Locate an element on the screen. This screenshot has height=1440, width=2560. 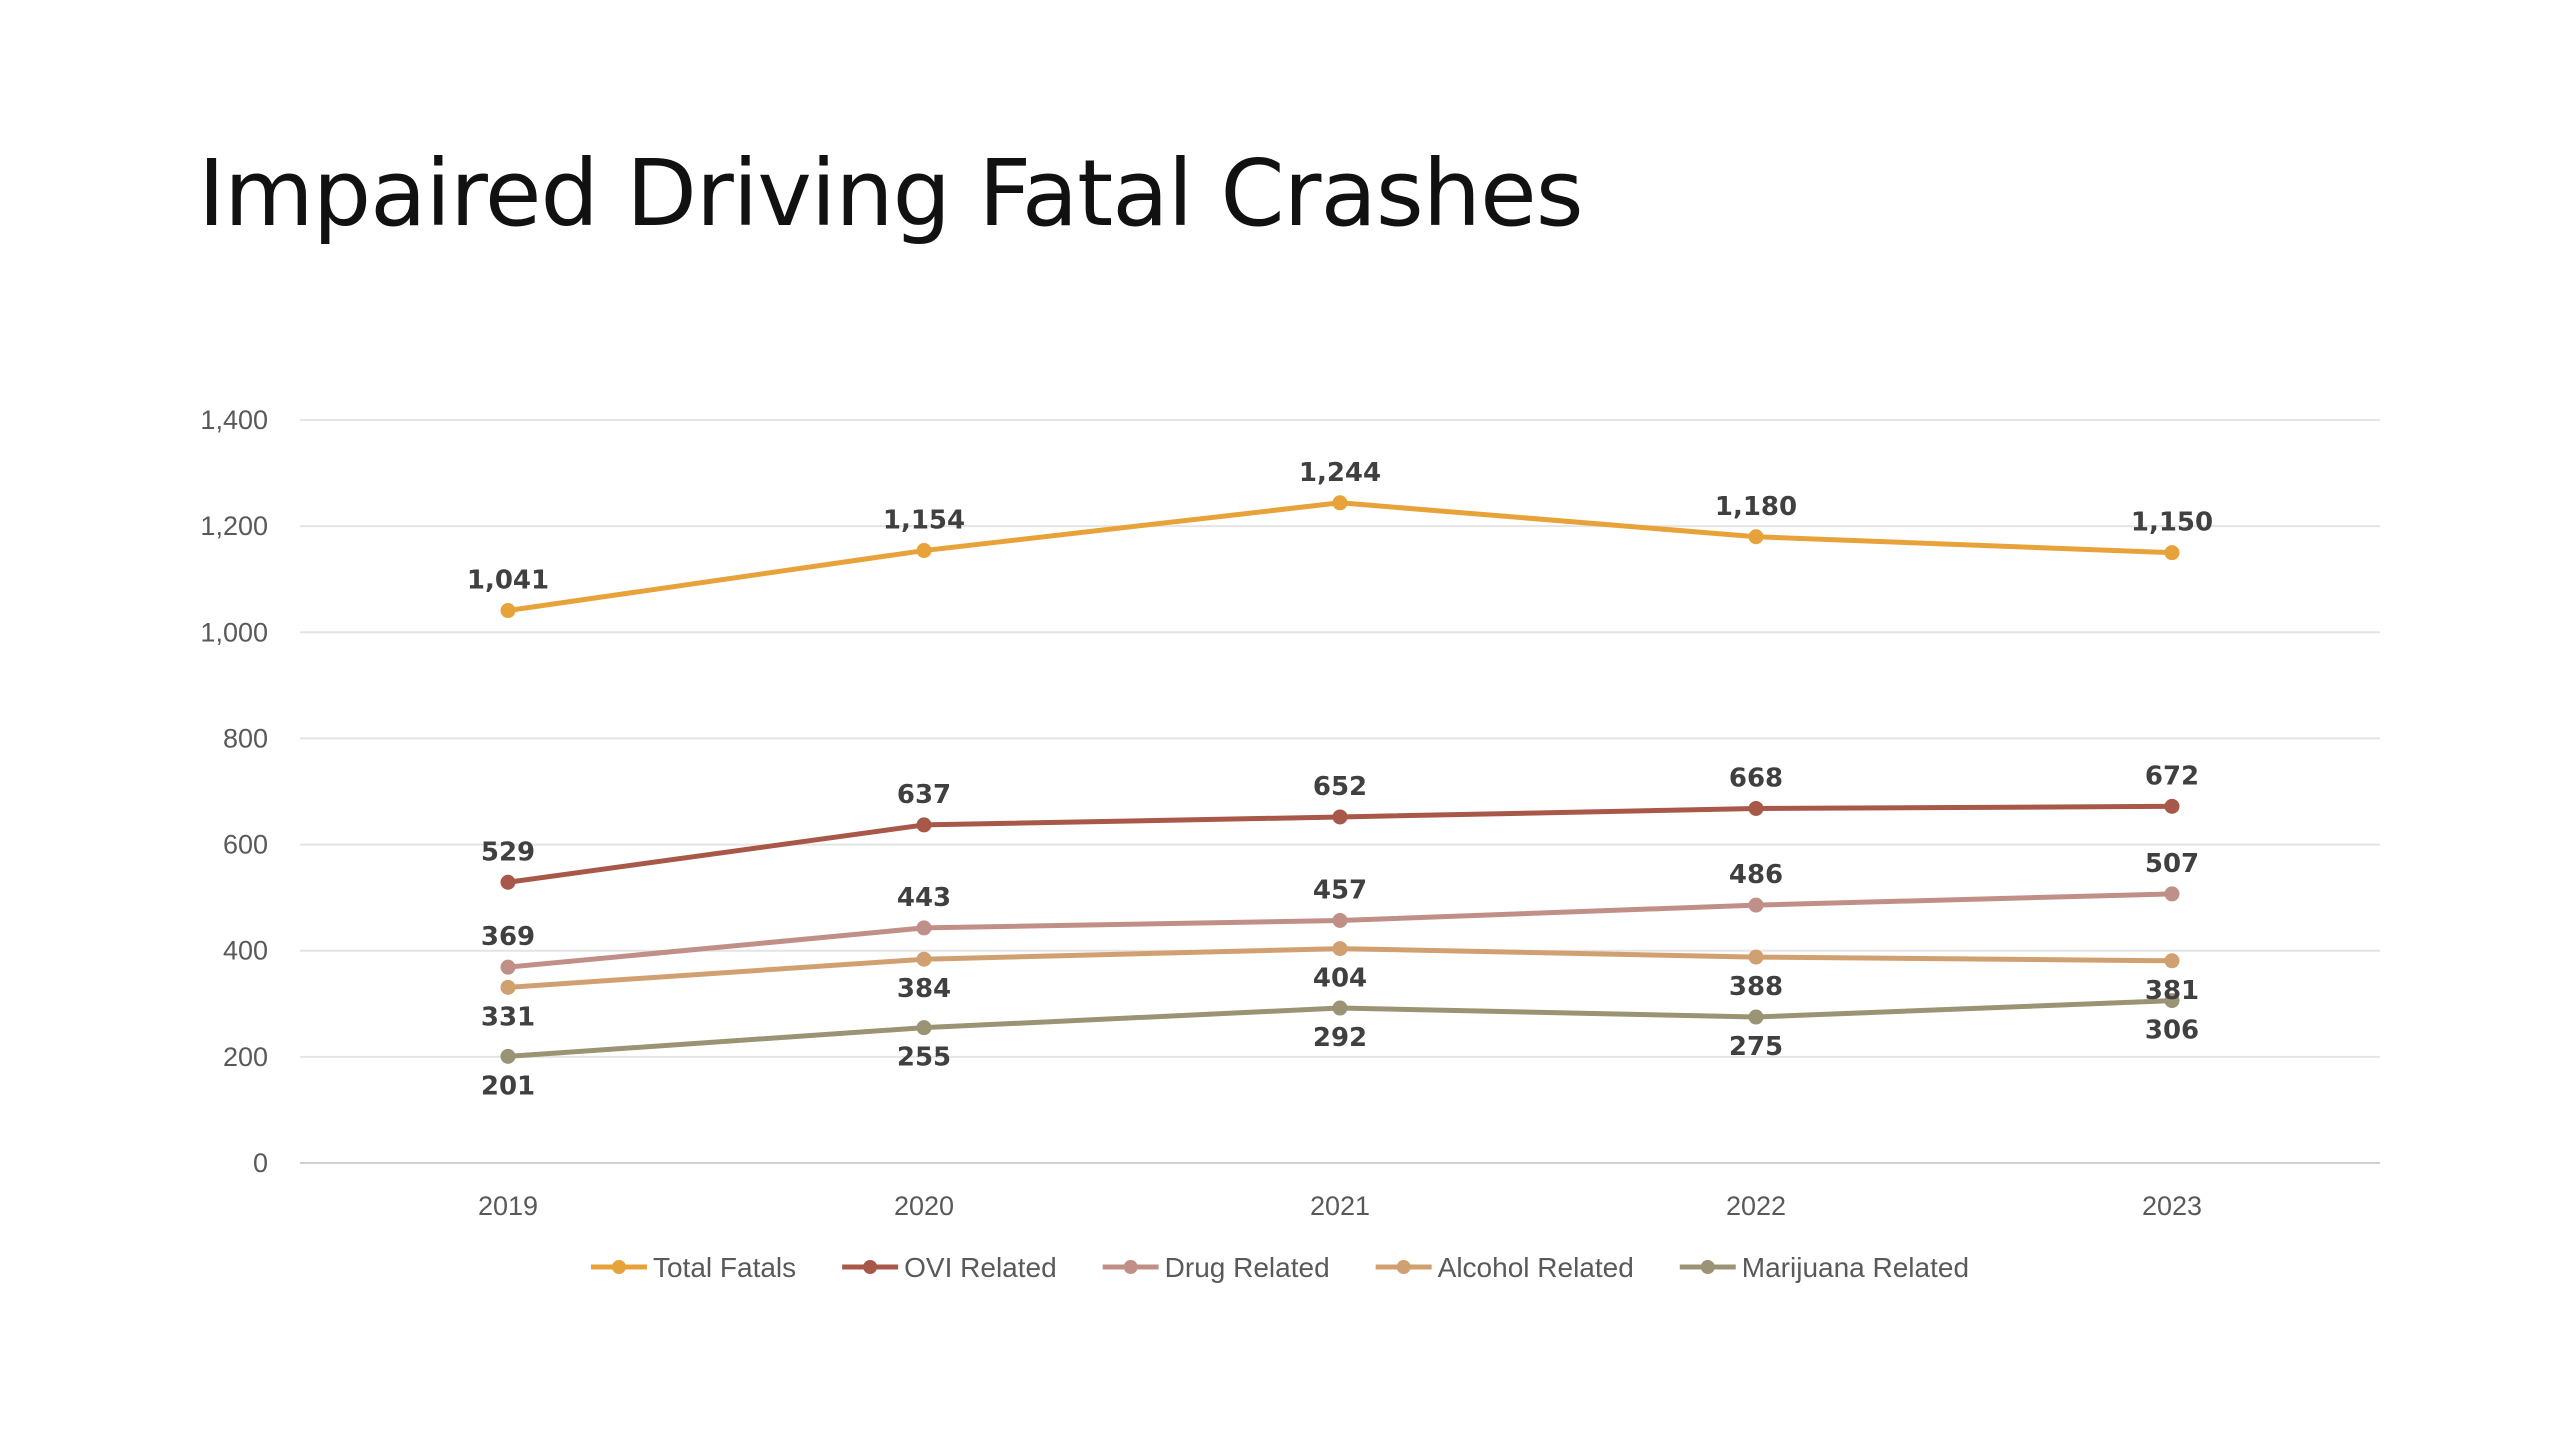
data-label: 652 is located at coordinates (1340, 787).